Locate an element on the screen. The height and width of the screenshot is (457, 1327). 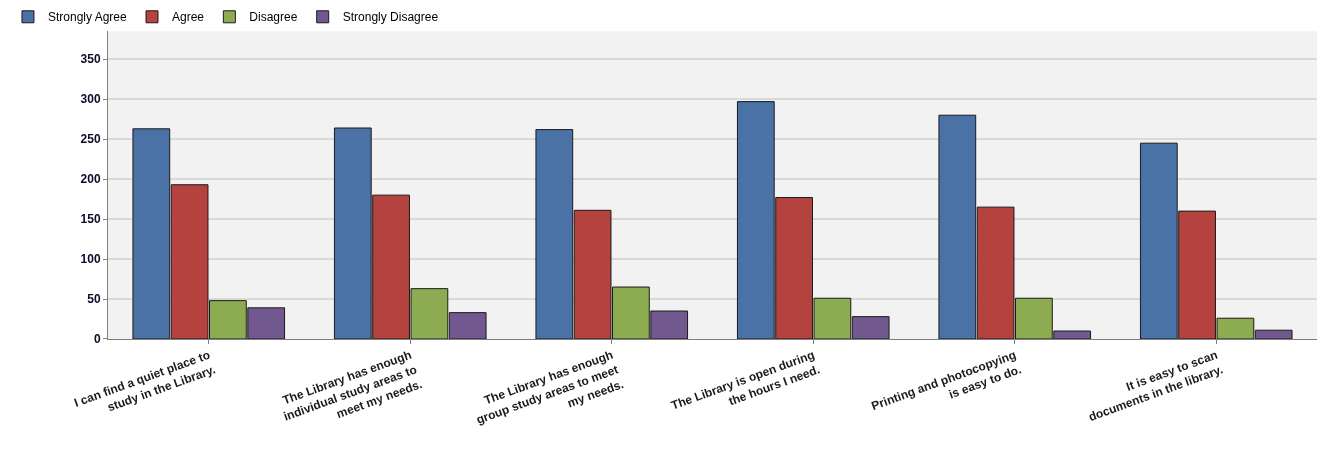
legend-label: Disagree is located at coordinates (273, 17).